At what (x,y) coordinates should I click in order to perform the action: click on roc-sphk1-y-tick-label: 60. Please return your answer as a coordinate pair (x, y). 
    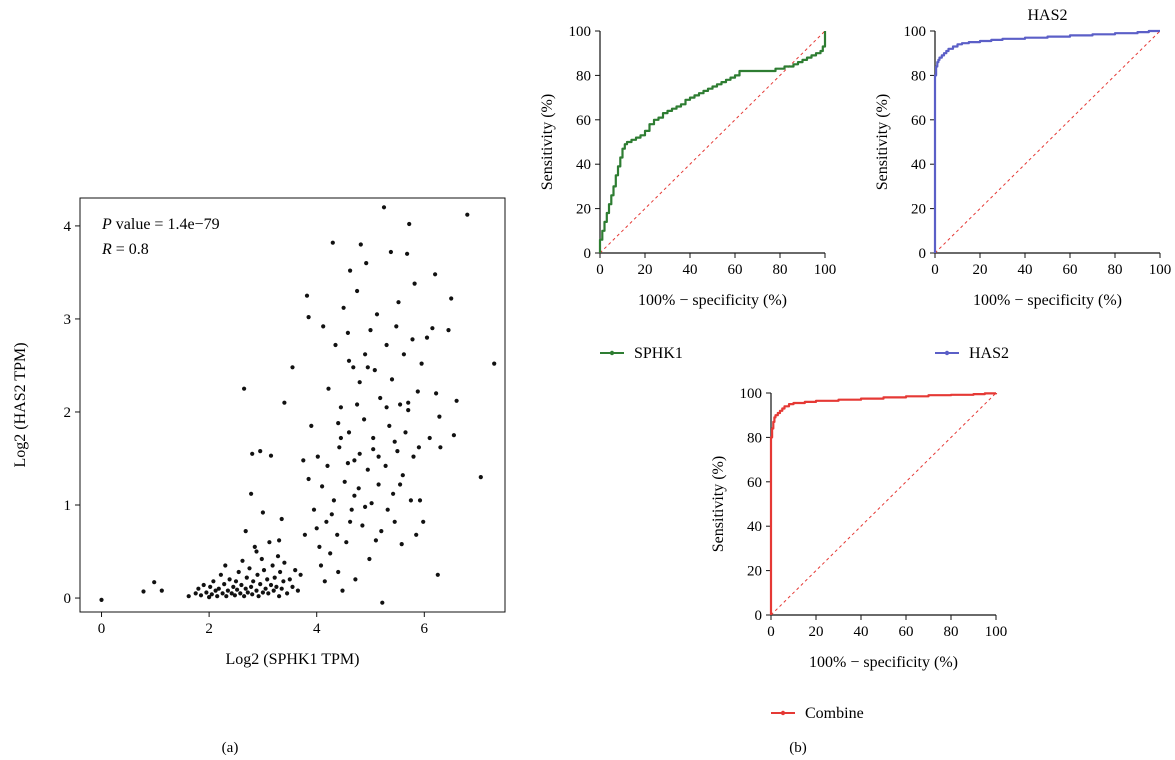
    Looking at the image, I should click on (583, 121).